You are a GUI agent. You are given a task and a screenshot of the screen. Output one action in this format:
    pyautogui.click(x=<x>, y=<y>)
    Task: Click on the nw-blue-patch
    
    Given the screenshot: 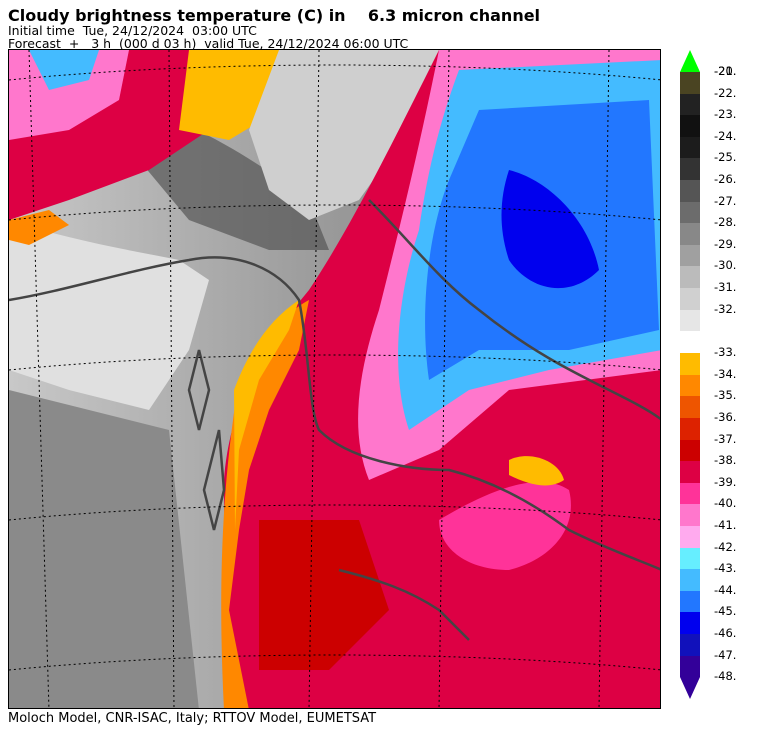 What is the action you would take?
    pyautogui.click(x=64, y=70)
    